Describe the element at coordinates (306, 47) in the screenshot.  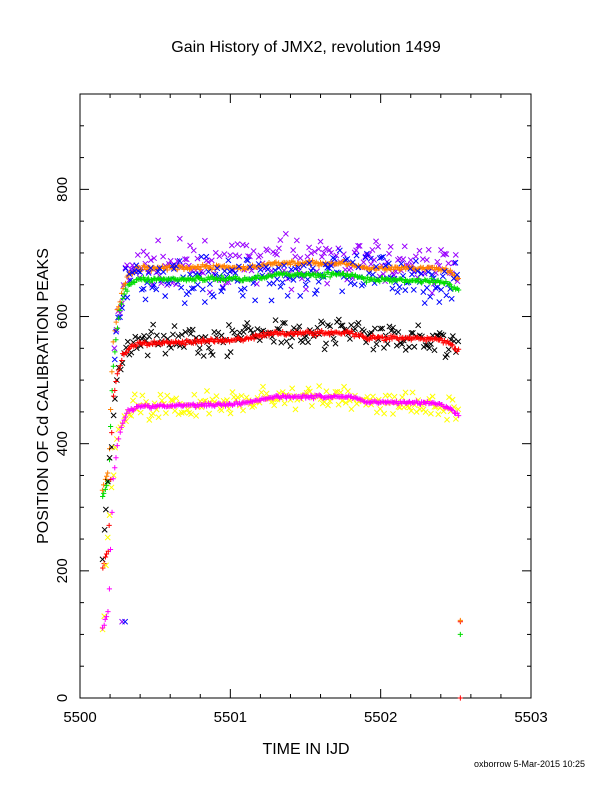
I see `chart-title: Gain History of JMX2, revolution 1499` at that location.